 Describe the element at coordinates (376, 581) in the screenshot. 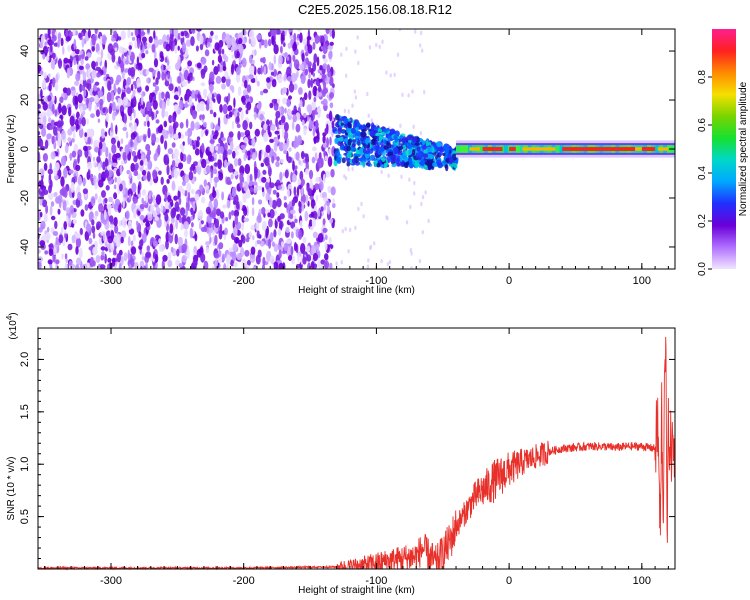

I see `x-tick-label: -100` at that location.